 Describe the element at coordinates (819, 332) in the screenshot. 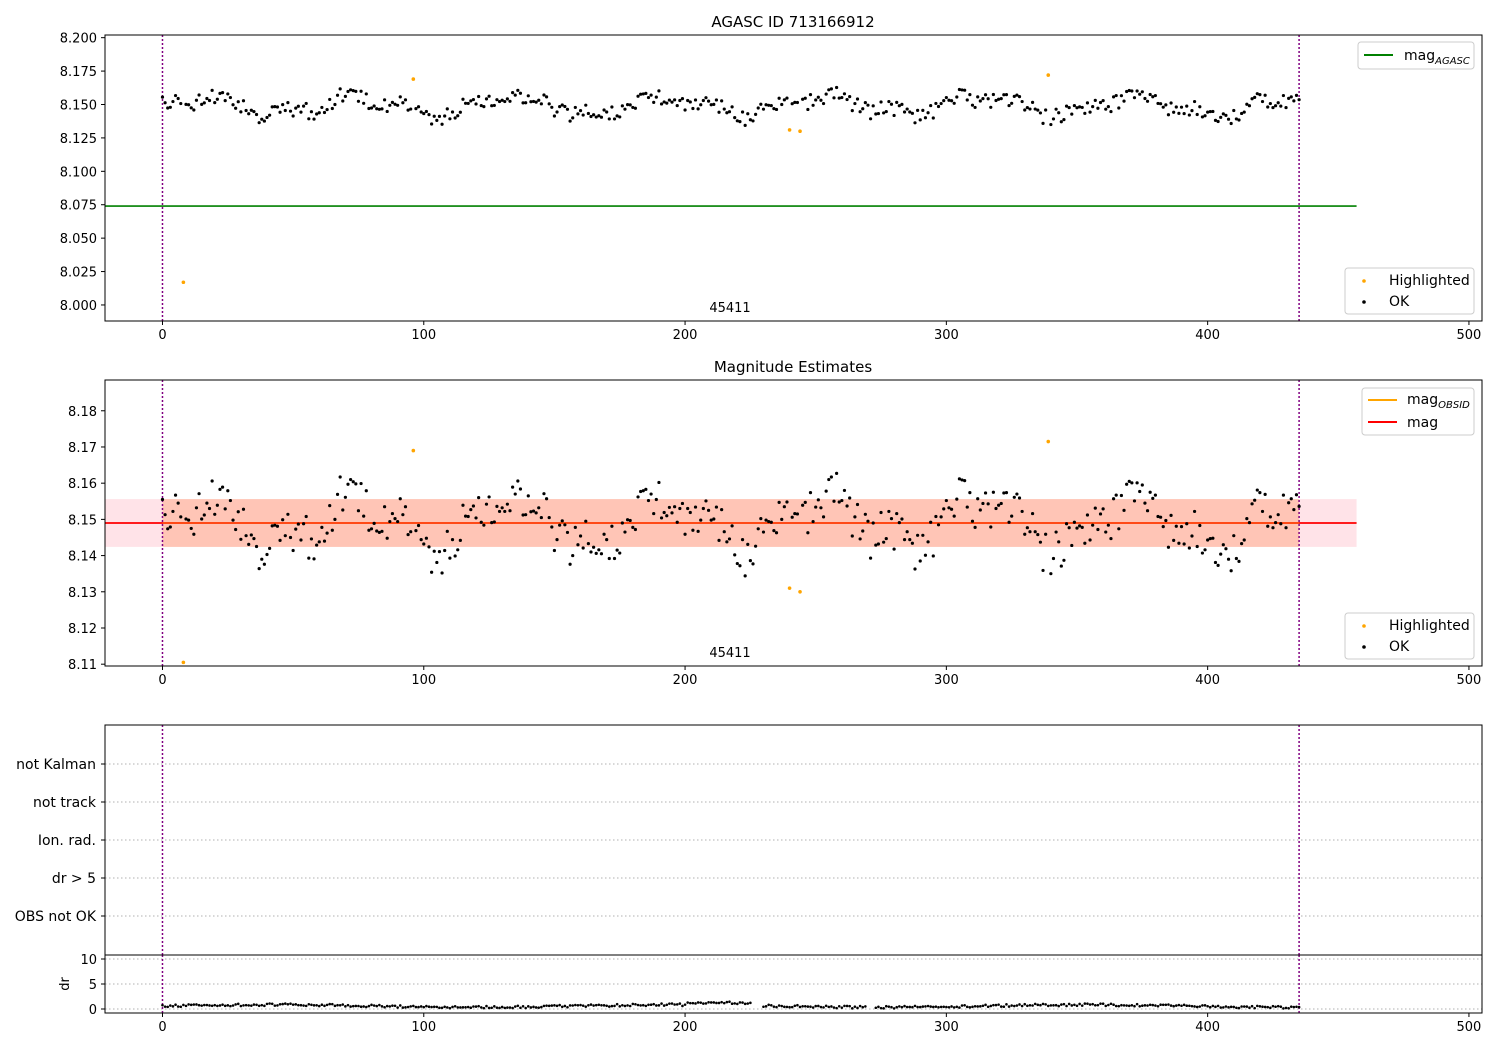

I see `agasc-x-axis: 0 100 200 300 400 500` at that location.